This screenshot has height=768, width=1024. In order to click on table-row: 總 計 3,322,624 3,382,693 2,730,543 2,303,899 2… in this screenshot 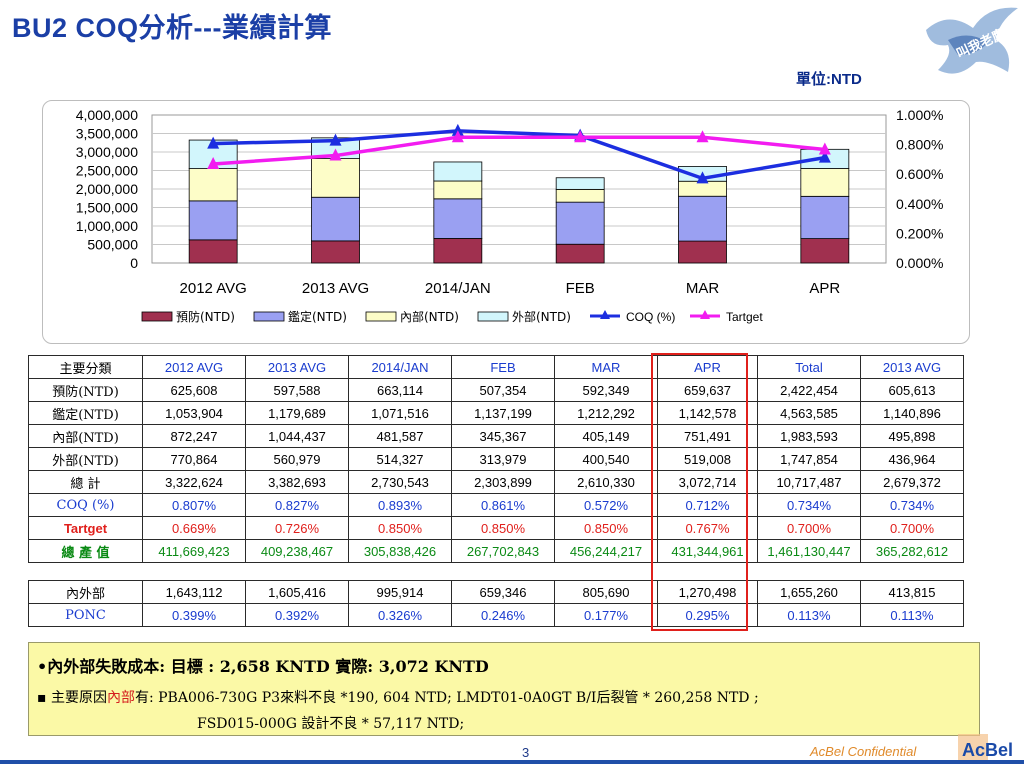, I will do `click(496, 482)`.